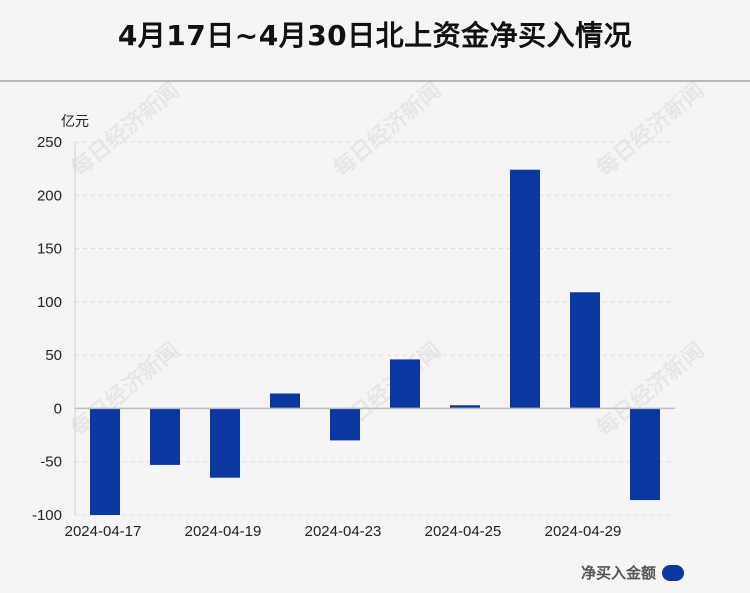 This screenshot has width=750, height=593. I want to click on chart-title: 4月17日~4月30日北上资金净买入情况, so click(375, 35).